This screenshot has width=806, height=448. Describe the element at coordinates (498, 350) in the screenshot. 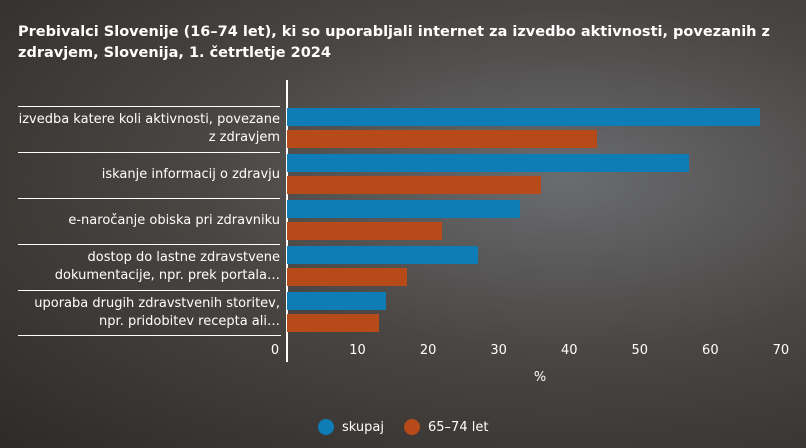

I see `x-tick-label: 30` at that location.